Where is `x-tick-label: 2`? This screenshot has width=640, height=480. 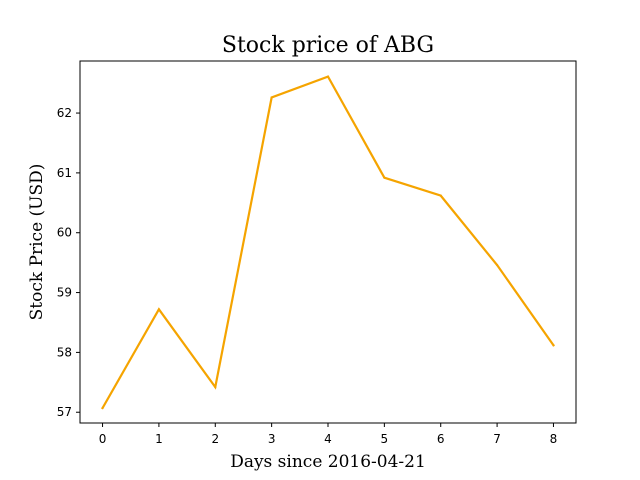
x-tick-label: 2 is located at coordinates (215, 439).